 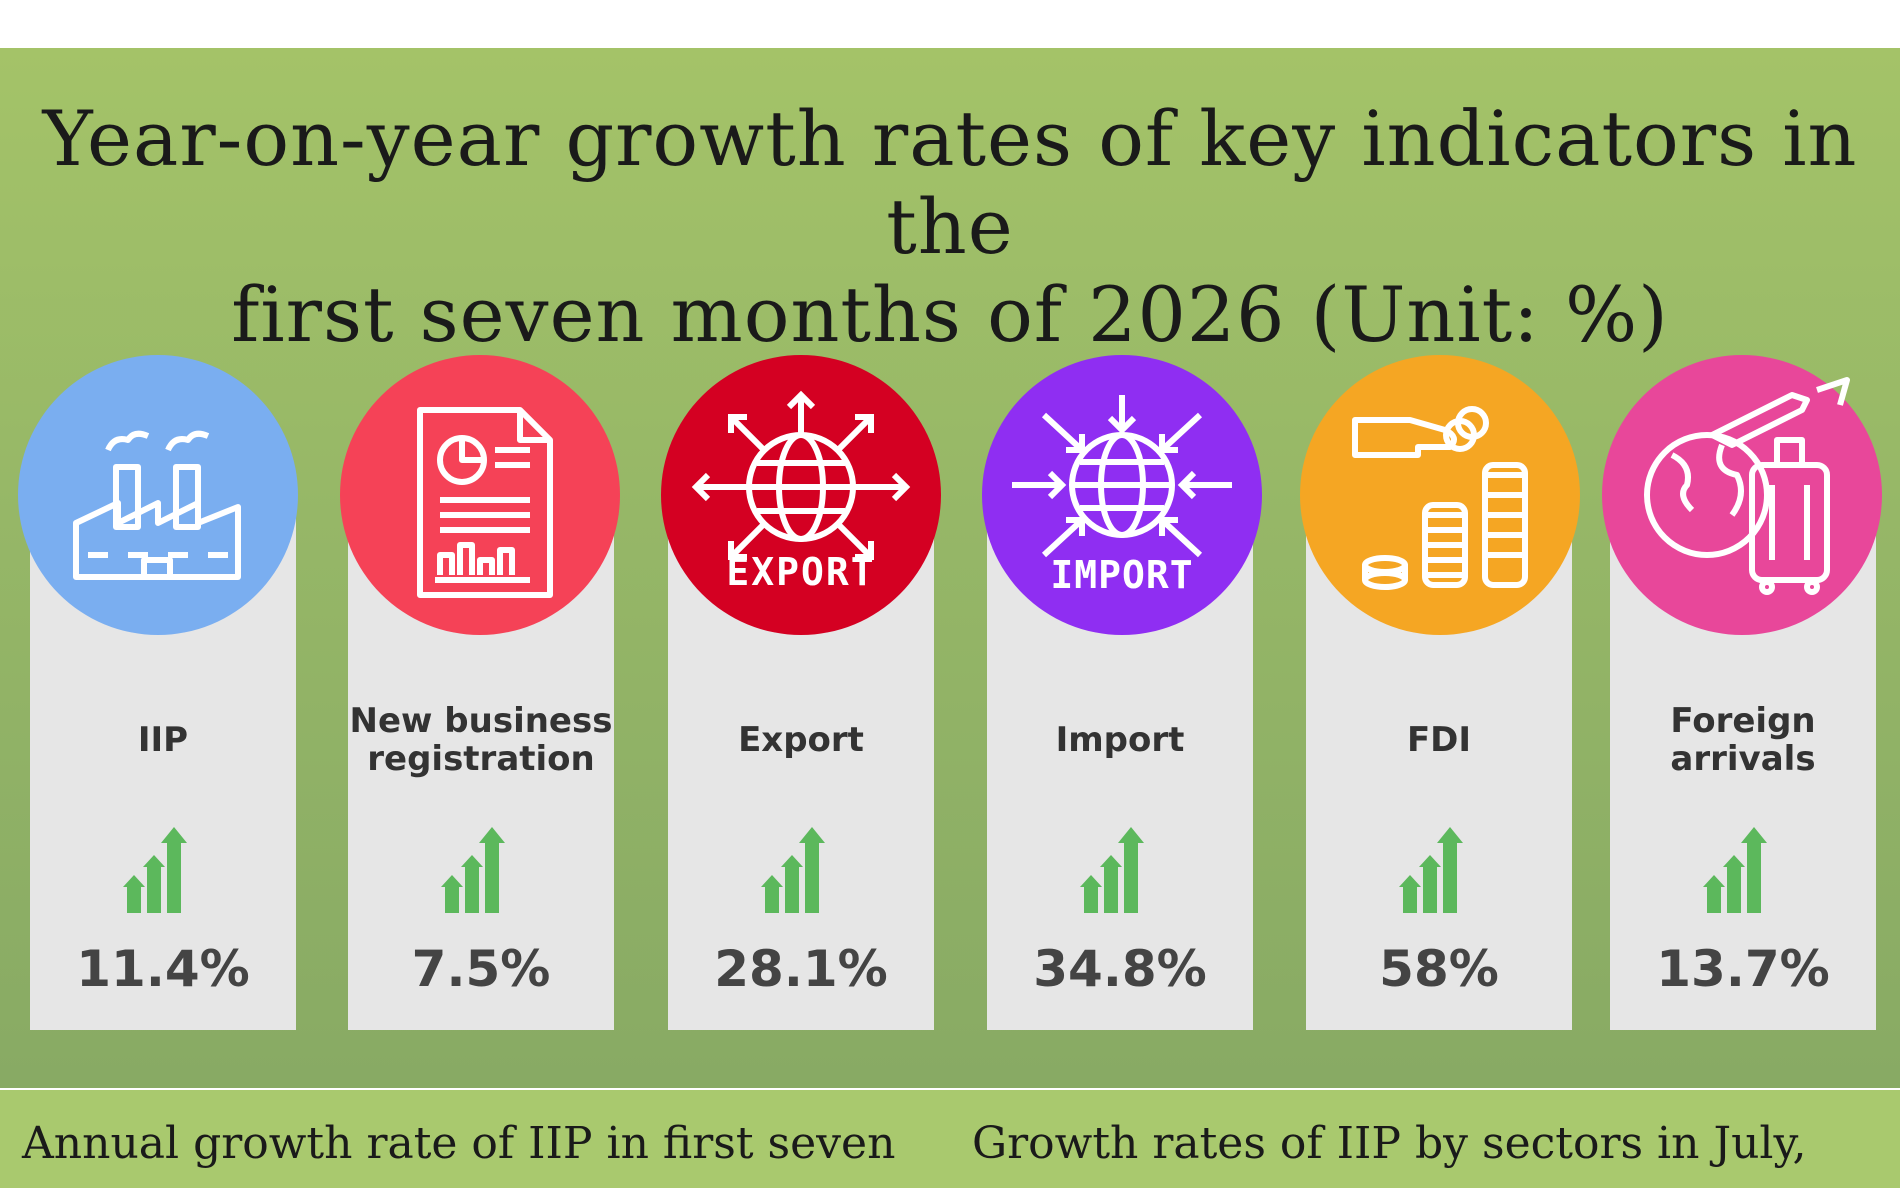 I want to click on bottom-section, so click(x=950, y=1139).